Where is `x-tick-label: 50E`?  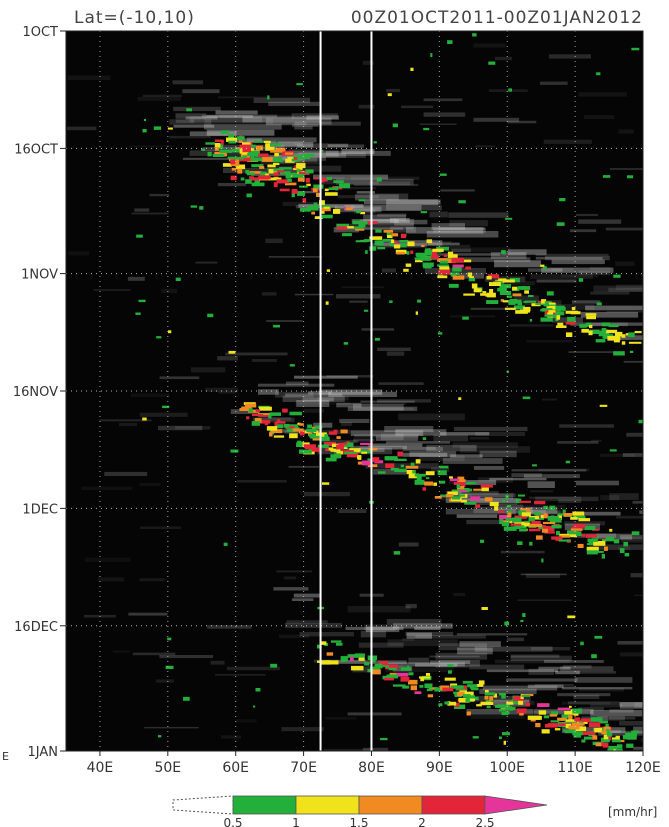
x-tick-label: 50E is located at coordinates (167, 768).